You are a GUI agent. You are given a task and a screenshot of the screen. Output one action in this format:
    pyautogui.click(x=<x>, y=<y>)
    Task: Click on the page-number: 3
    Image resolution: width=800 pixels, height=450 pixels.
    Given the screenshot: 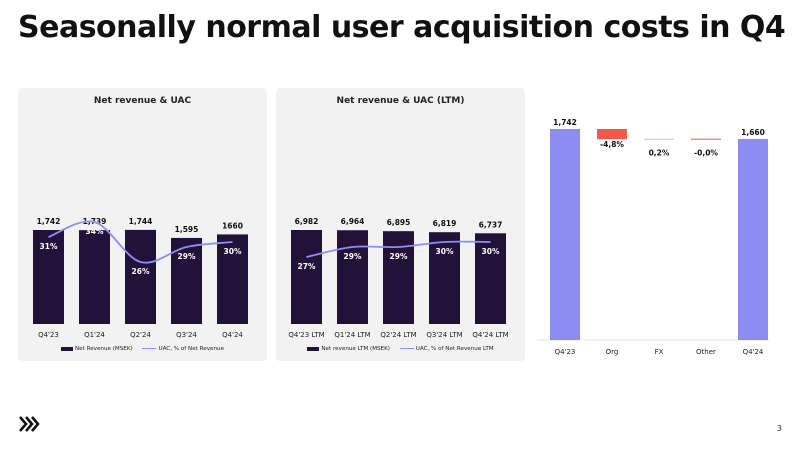 What is the action you would take?
    pyautogui.click(x=779, y=428)
    